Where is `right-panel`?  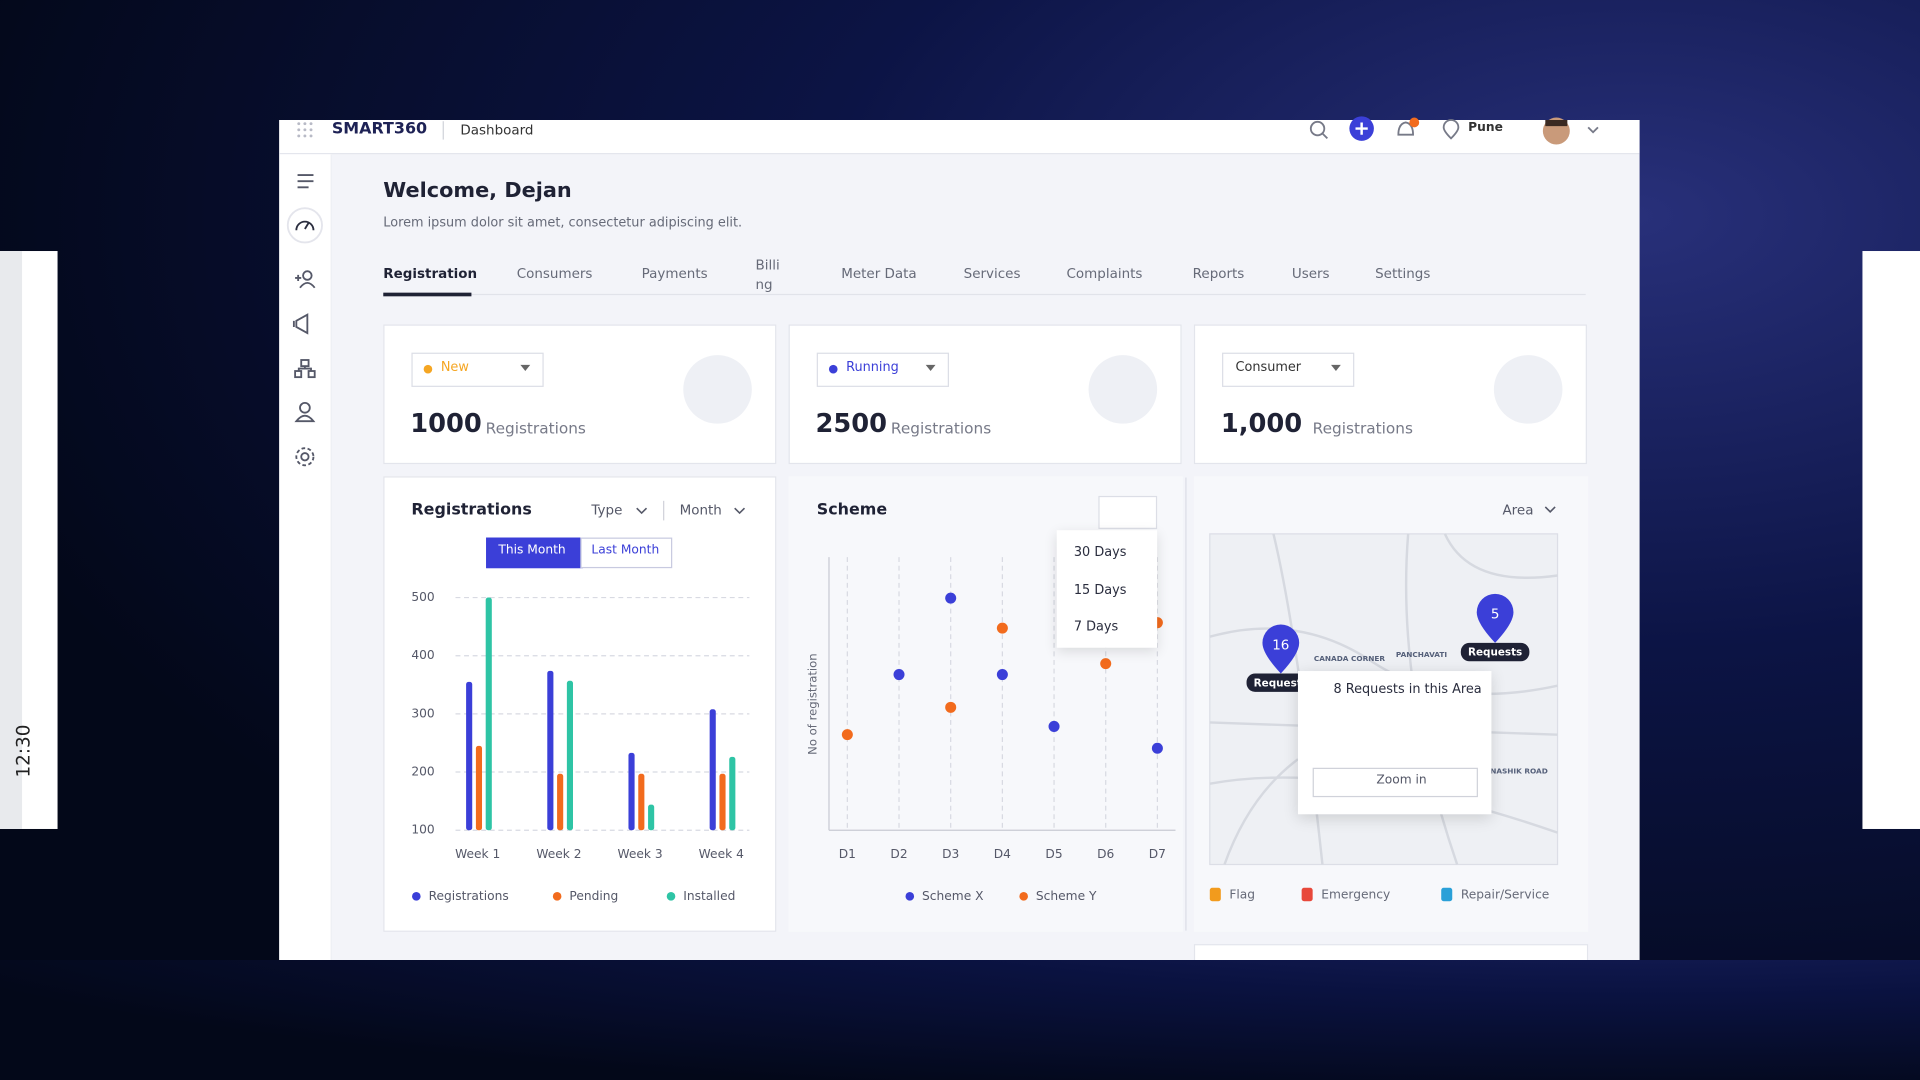
right-panel is located at coordinates (1891, 540).